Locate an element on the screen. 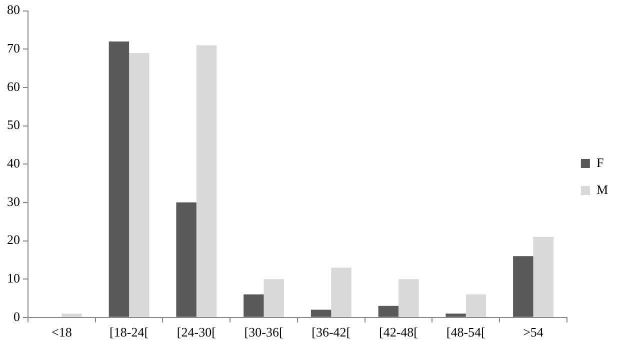 Image resolution: width=618 pixels, height=348 pixels. y-tick-label: 20 is located at coordinates (13, 240).